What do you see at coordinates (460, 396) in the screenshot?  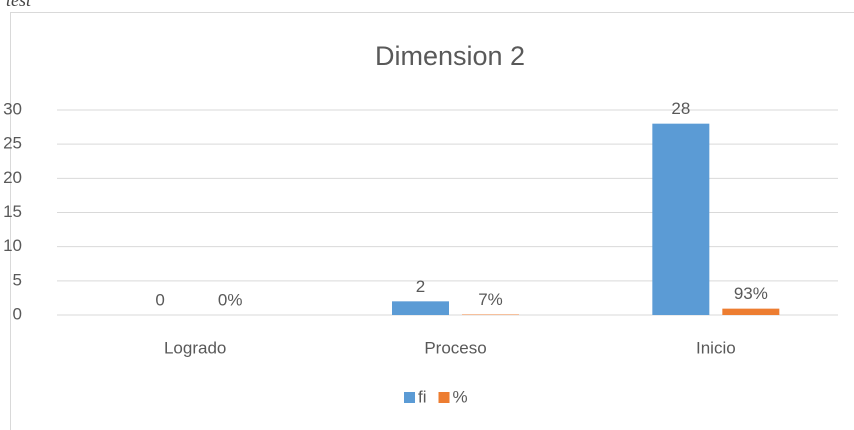 I see `legend-label: %` at bounding box center [460, 396].